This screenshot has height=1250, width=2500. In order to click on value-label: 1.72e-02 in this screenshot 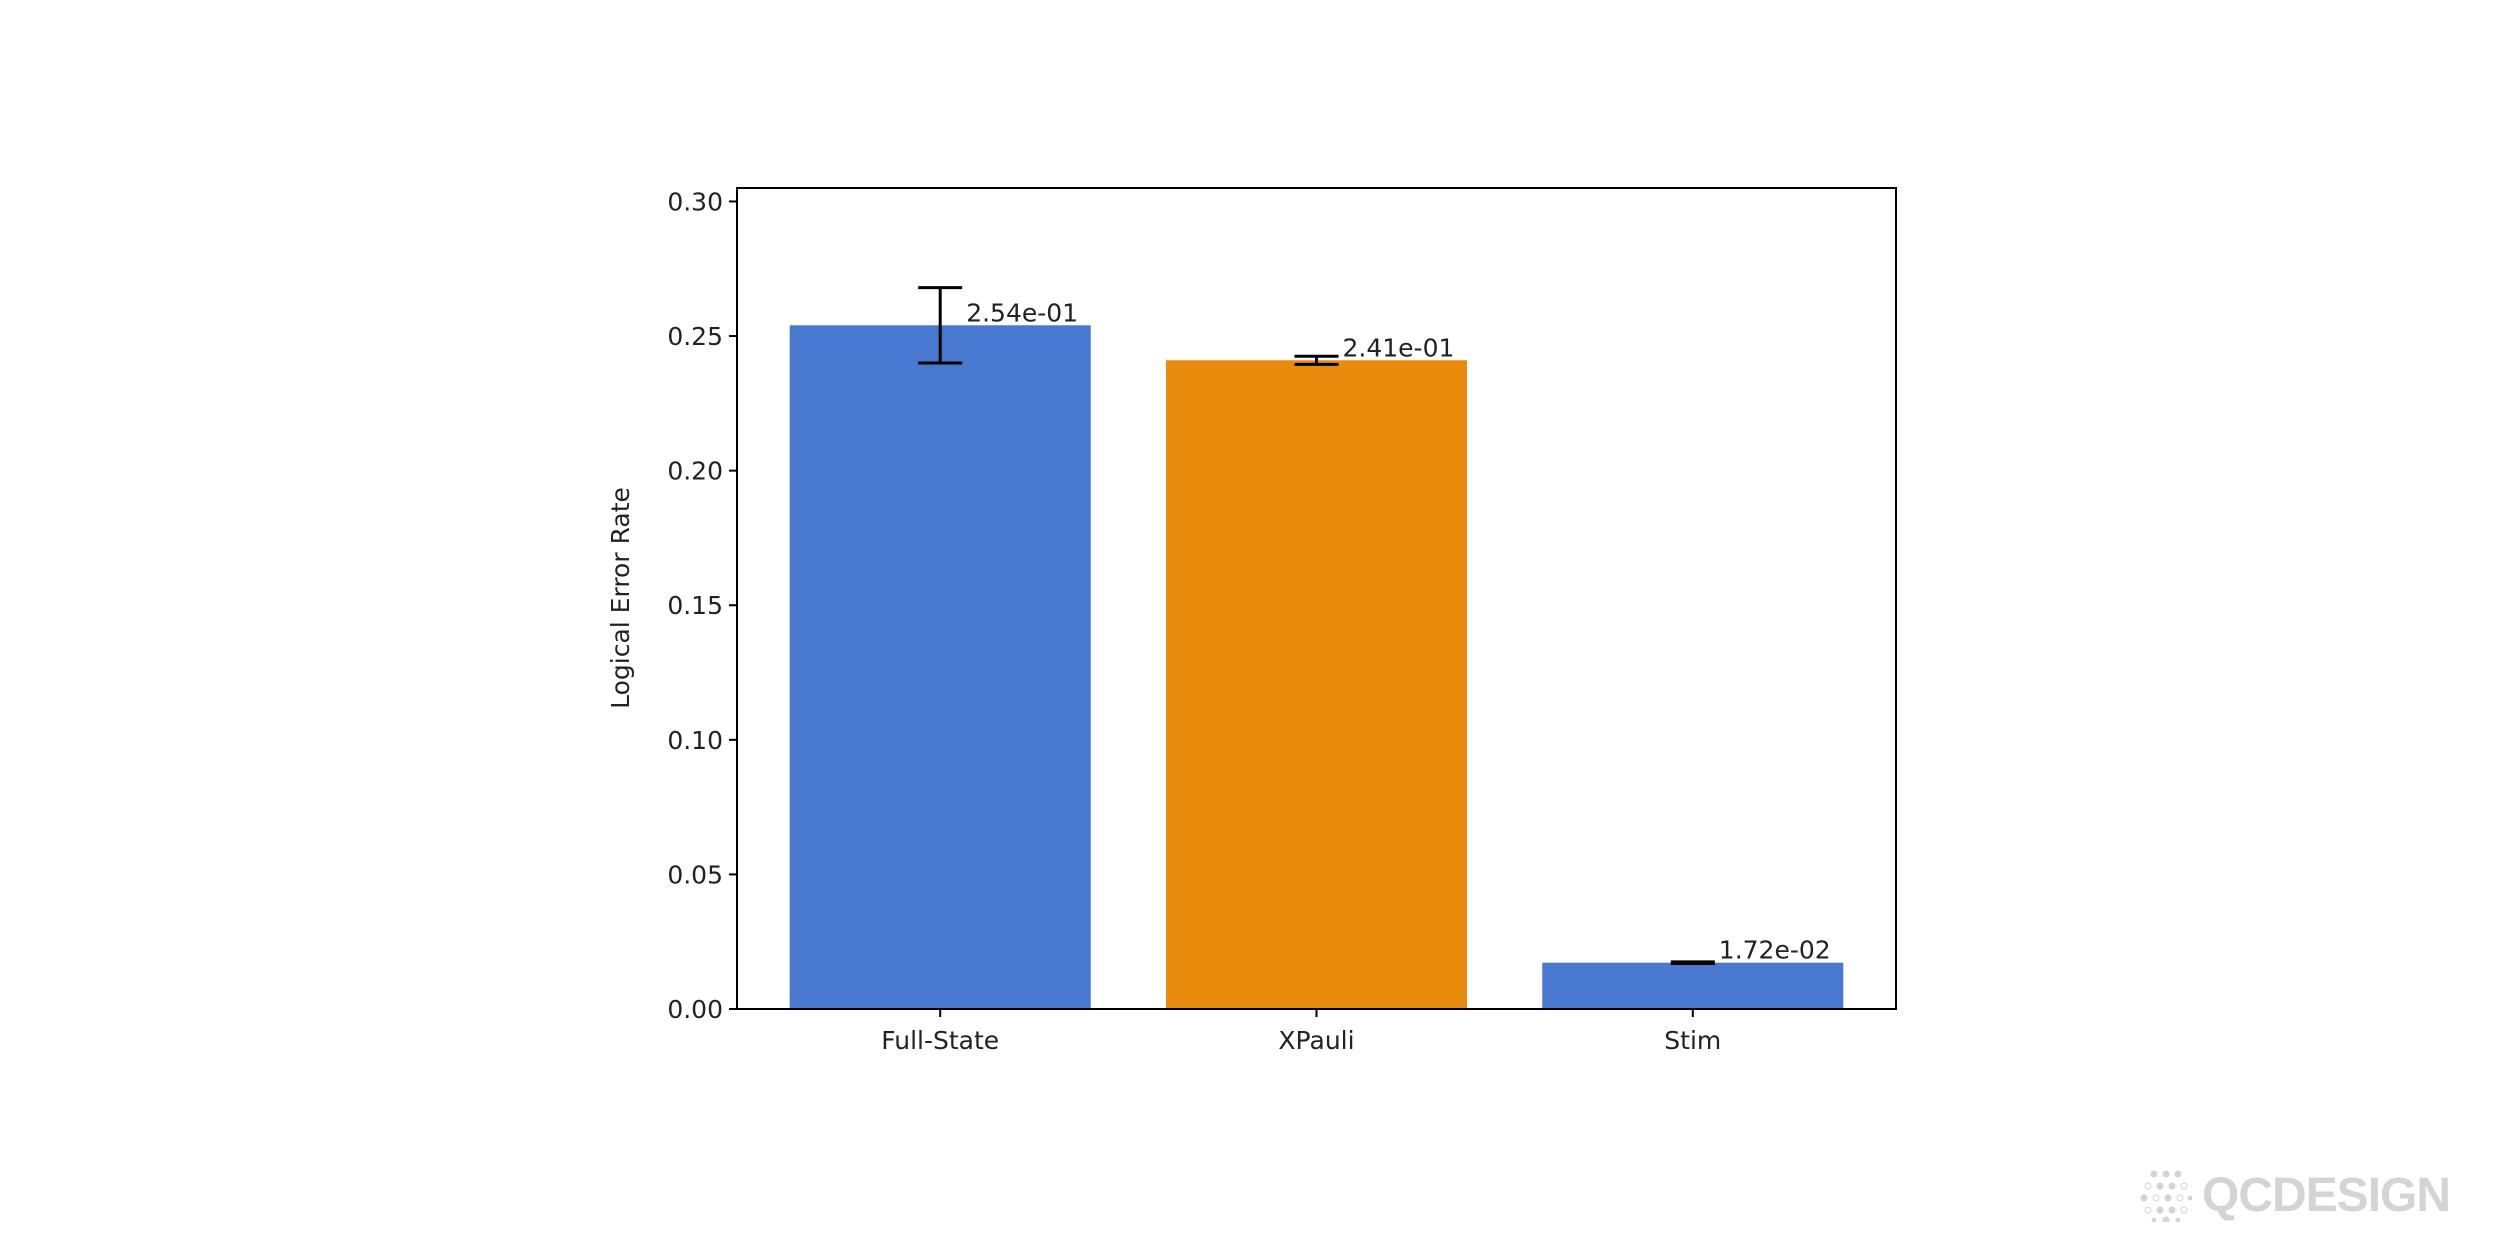, I will do `click(1775, 950)`.